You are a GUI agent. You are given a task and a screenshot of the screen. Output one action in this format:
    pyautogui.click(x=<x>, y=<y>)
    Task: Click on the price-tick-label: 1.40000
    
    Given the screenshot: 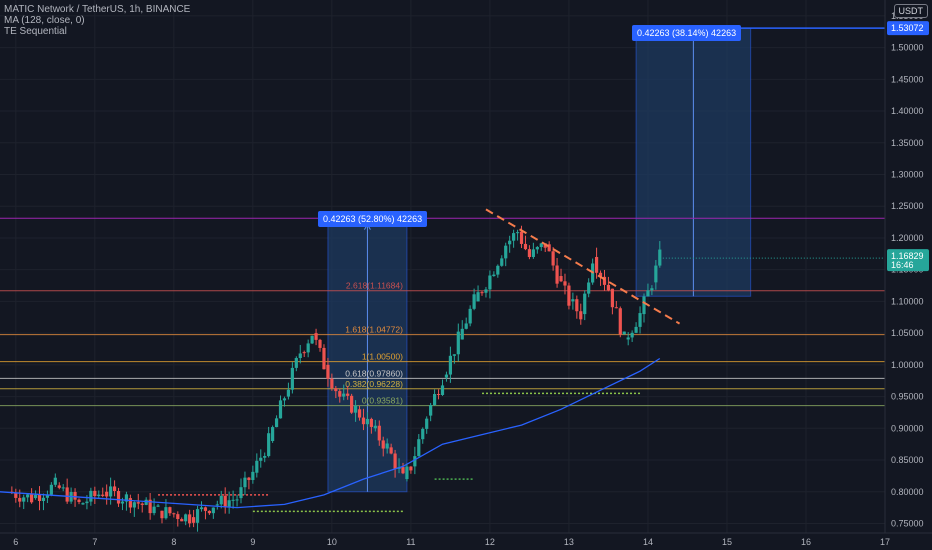 What is the action you would take?
    pyautogui.click(x=907, y=111)
    